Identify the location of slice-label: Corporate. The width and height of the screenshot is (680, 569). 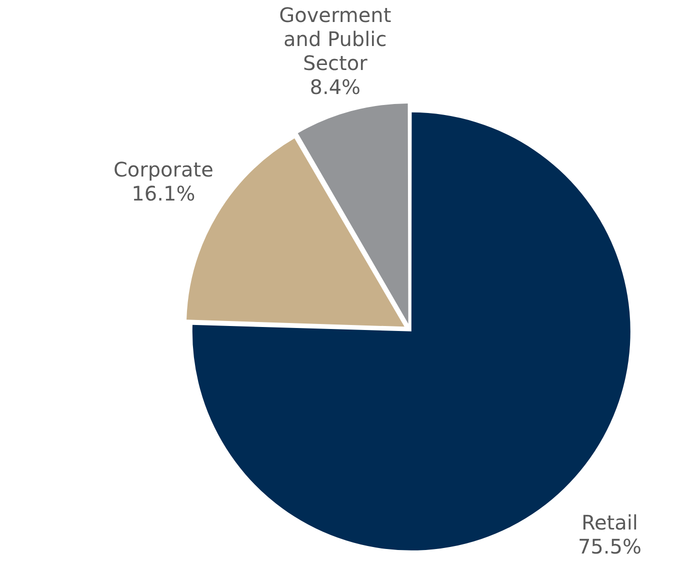
(163, 169).